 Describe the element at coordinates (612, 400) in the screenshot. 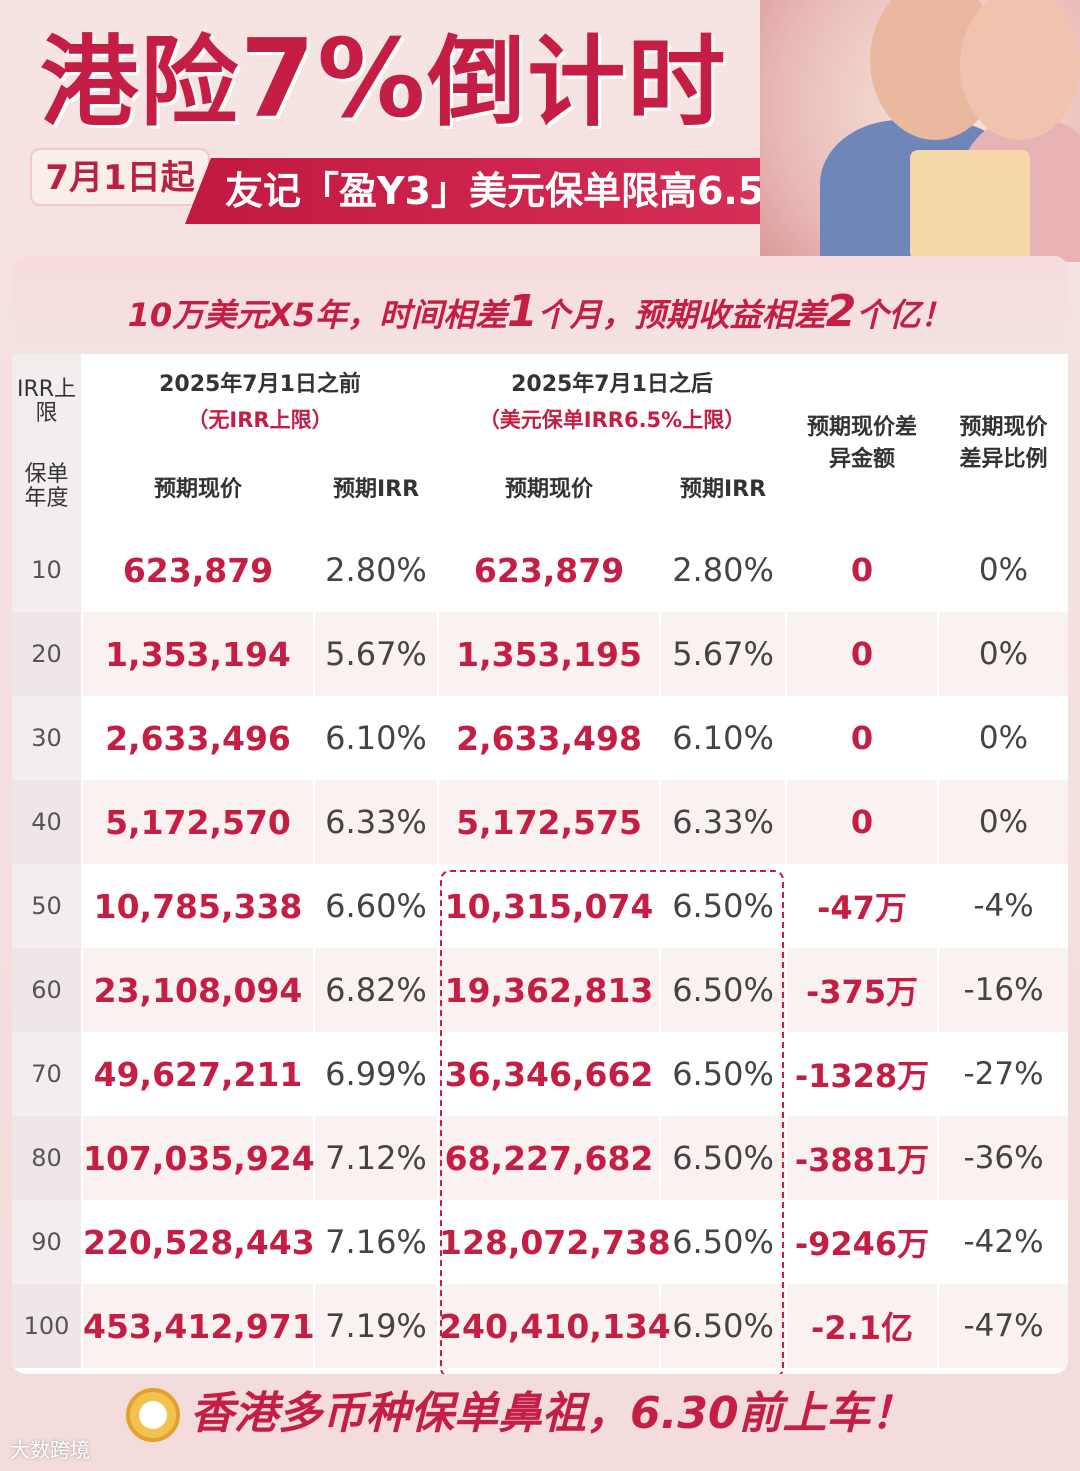

I see `after-header: 2025年7月1日之后 （美元保单IRR6.5%上限）` at that location.